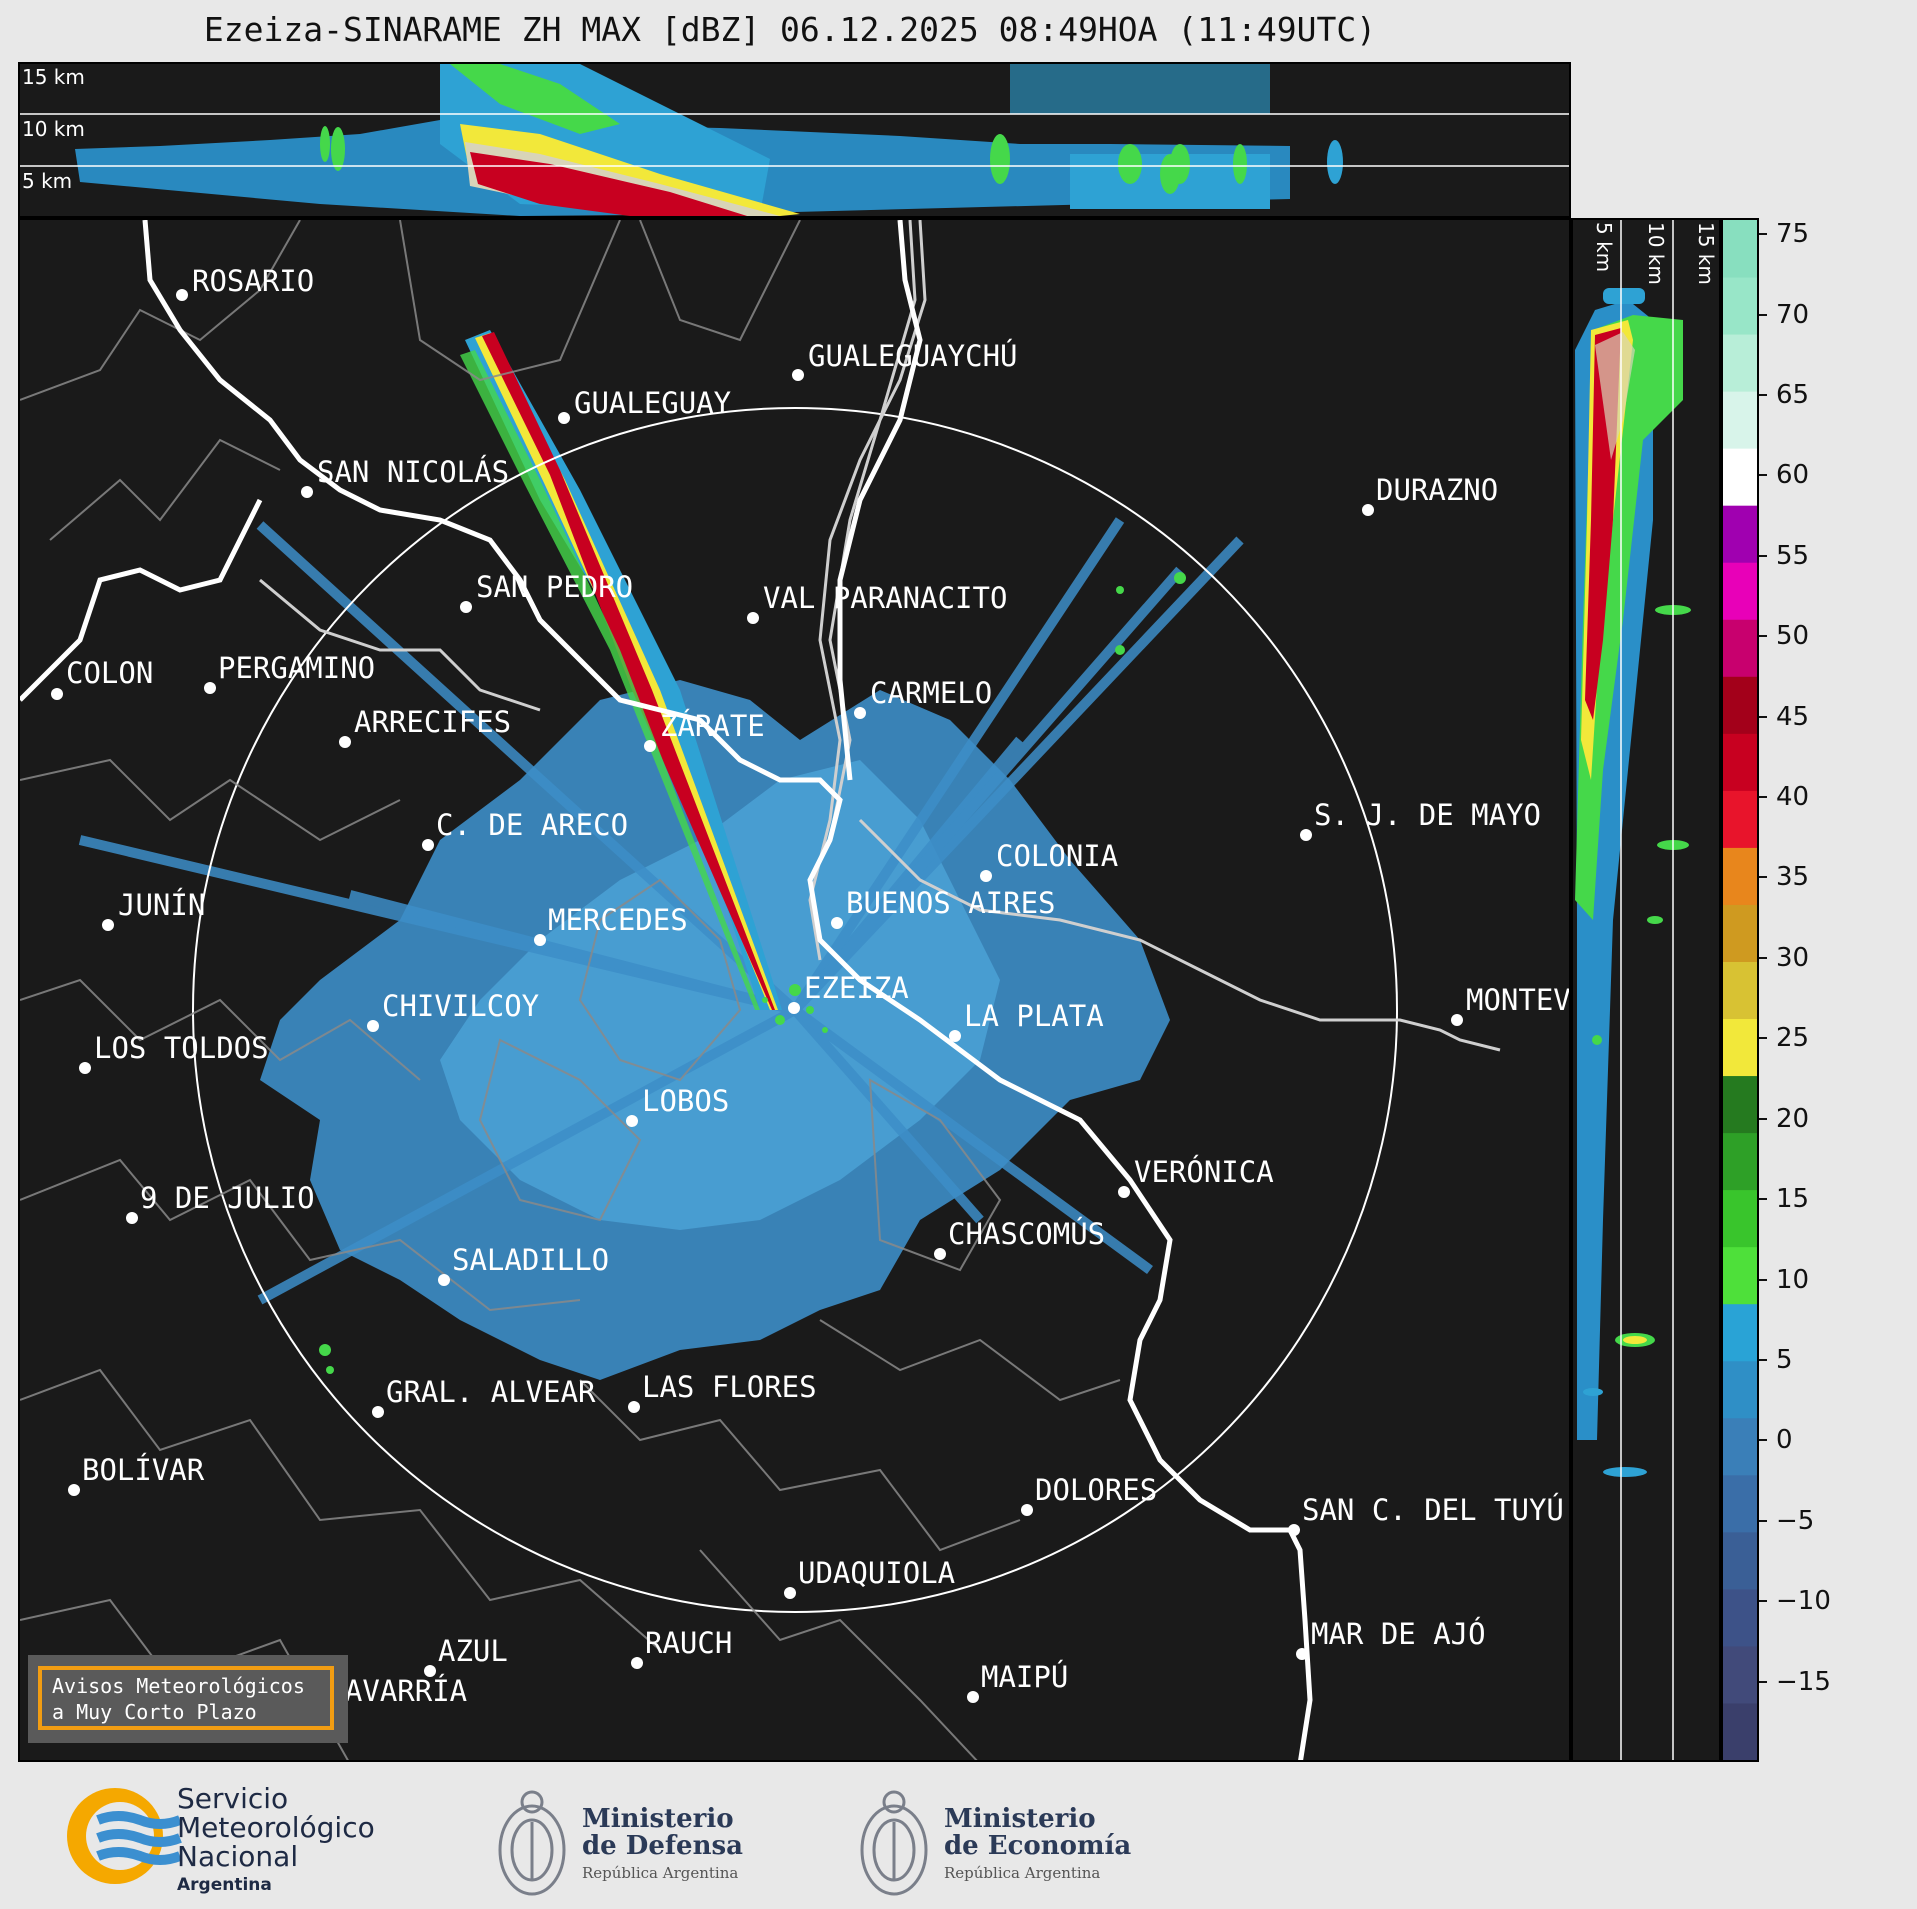  What do you see at coordinates (53, 129) in the screenshot?
I see `alt-label-10km: 10 km` at bounding box center [53, 129].